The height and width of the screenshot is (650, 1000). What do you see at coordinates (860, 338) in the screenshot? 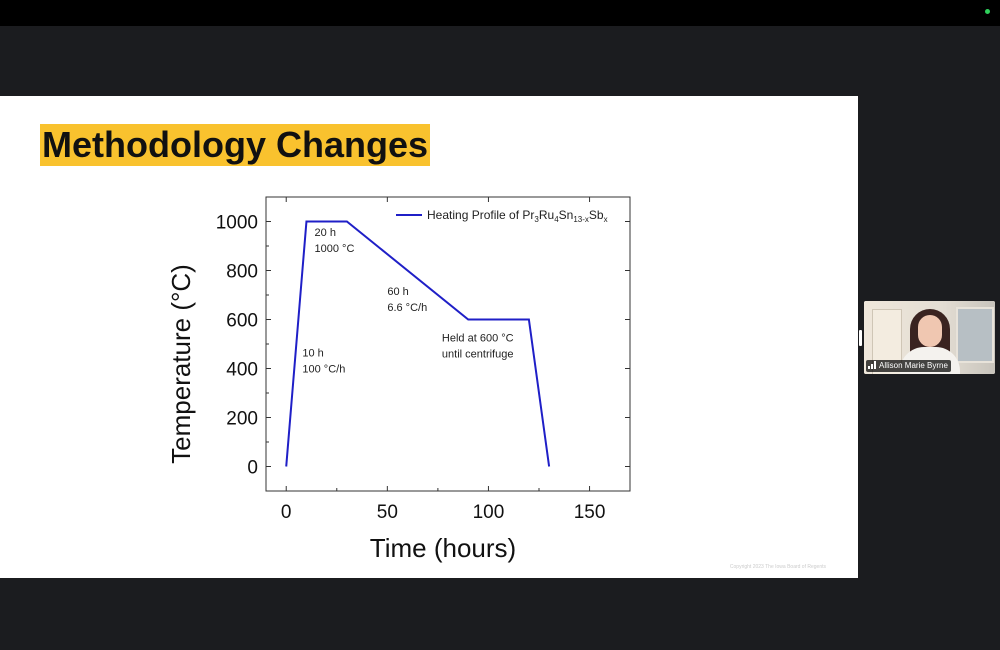
I see `panel-resize-handle` at bounding box center [860, 338].